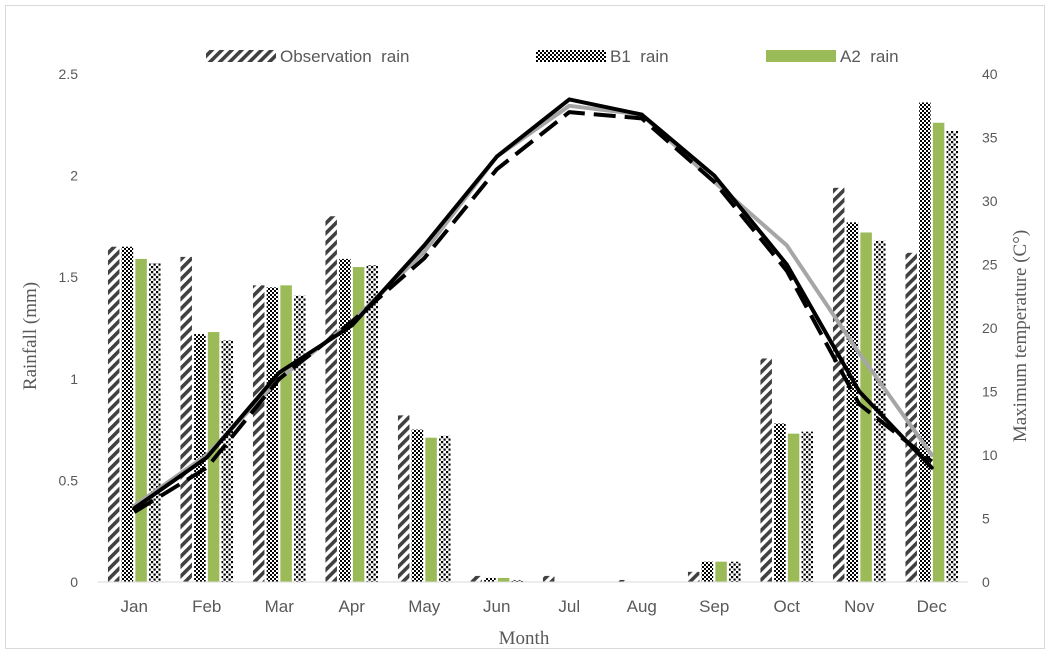 This screenshot has width=1052, height=656. I want to click on y2-tick-label: 10, so click(990, 455).